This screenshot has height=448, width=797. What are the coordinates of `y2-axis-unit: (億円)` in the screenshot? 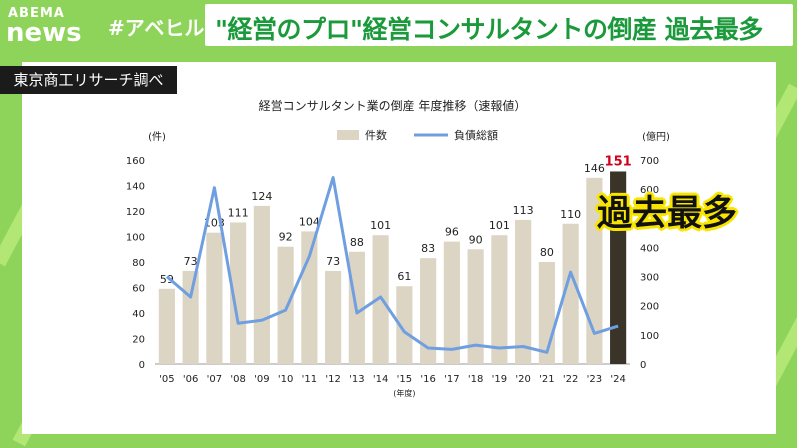 It's located at (656, 136).